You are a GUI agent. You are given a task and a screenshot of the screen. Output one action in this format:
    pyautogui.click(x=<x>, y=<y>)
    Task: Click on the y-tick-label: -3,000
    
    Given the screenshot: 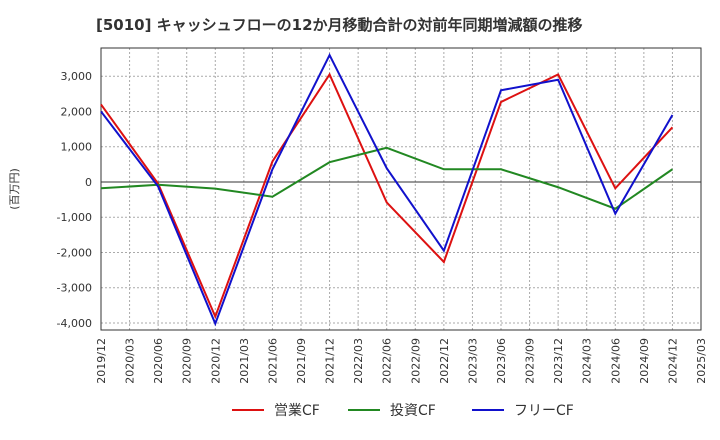 What is the action you would take?
    pyautogui.click(x=74, y=288)
    